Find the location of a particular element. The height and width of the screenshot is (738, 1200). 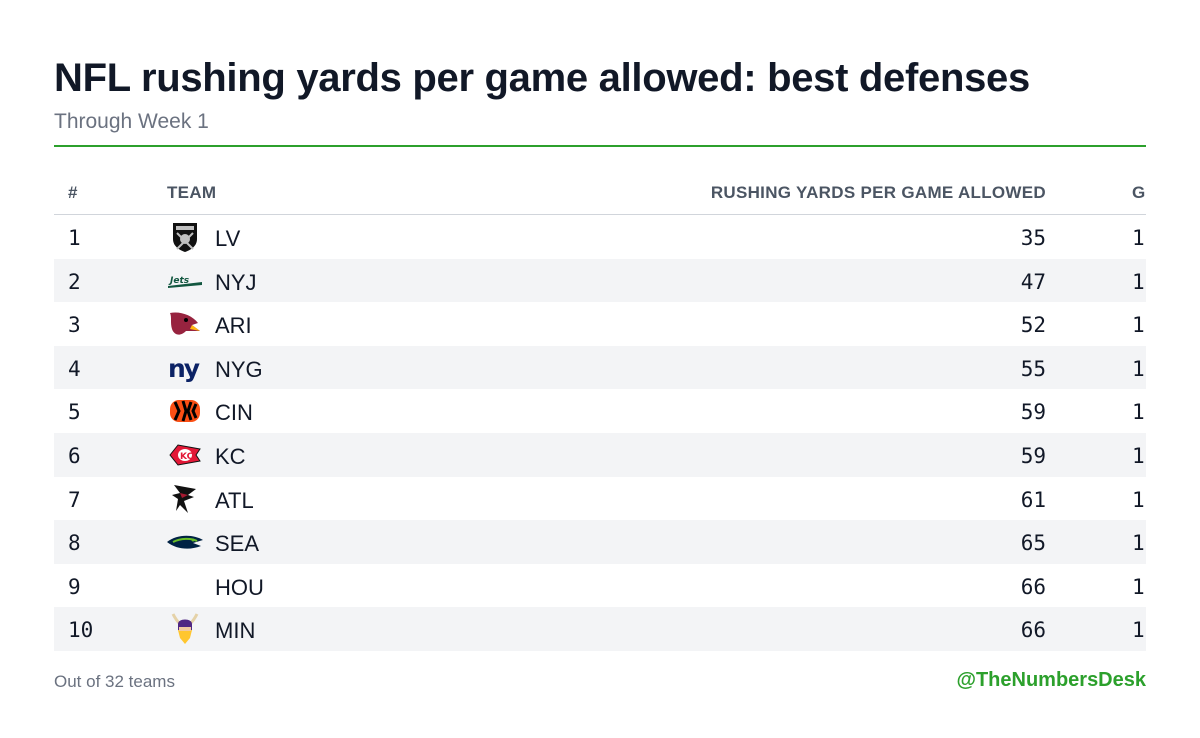

rank-cell: 2 is located at coordinates (74, 281).